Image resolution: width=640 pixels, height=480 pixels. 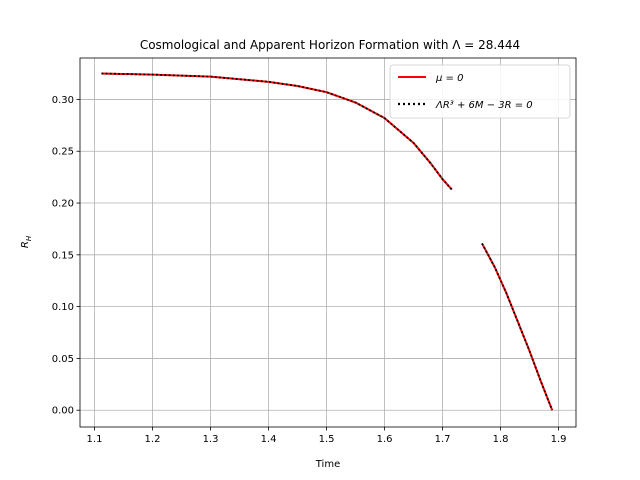 I want to click on legend: μ = 0 ΛR³ + 6M − 3R = 0, so click(x=480, y=91).